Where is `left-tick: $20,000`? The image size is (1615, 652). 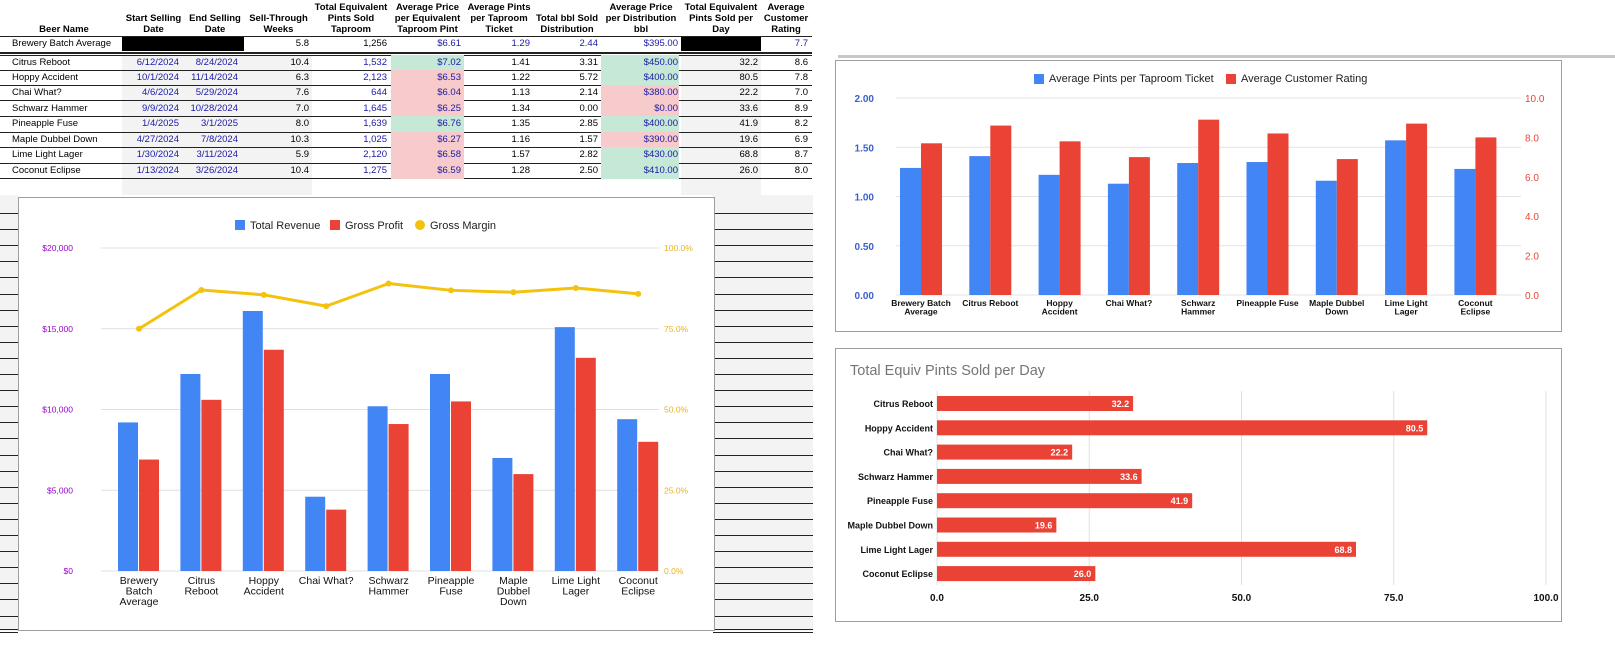
left-tick: $20,000 is located at coordinates (57, 248).